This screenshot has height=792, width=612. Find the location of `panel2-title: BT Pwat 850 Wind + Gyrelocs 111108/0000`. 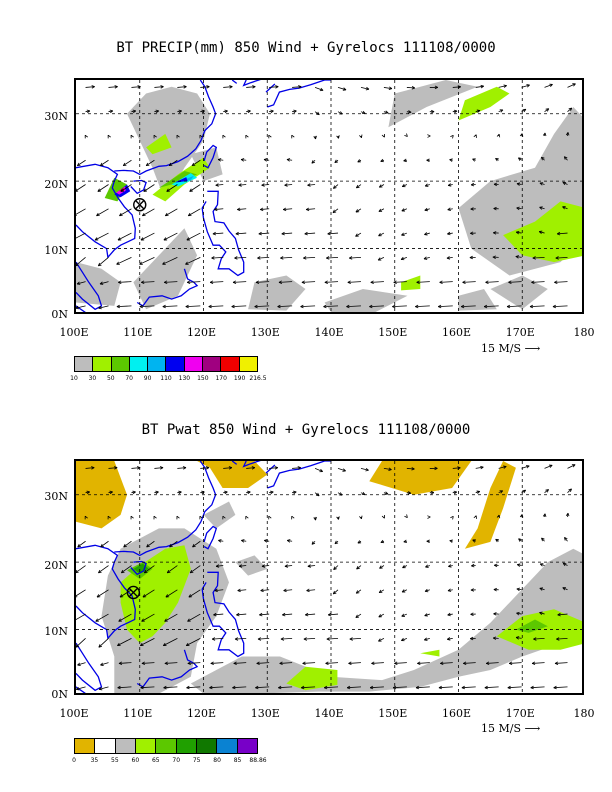

panel2-title: BT Pwat 850 Wind + Gyrelocs 111108/0000 is located at coordinates (306, 430).